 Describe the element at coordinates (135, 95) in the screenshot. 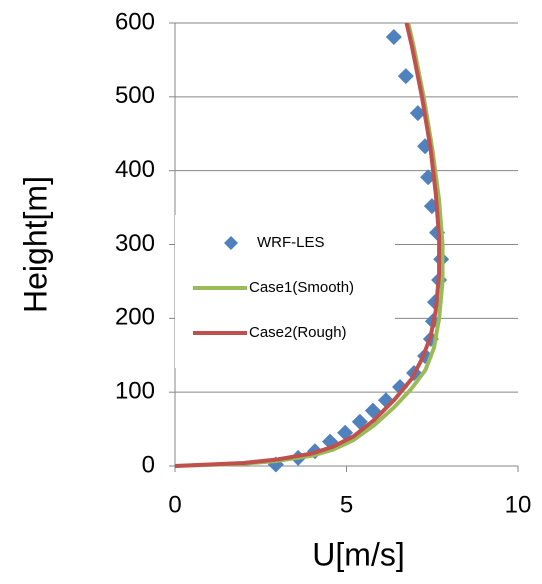

I see `y-tick-label: 500` at that location.